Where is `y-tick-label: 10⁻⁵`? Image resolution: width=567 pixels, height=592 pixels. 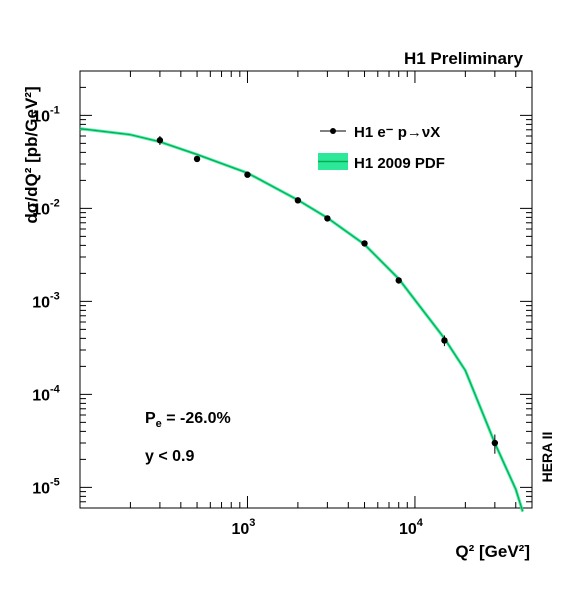
y-tick-label: 10⁻⁵ is located at coordinates (46, 486).